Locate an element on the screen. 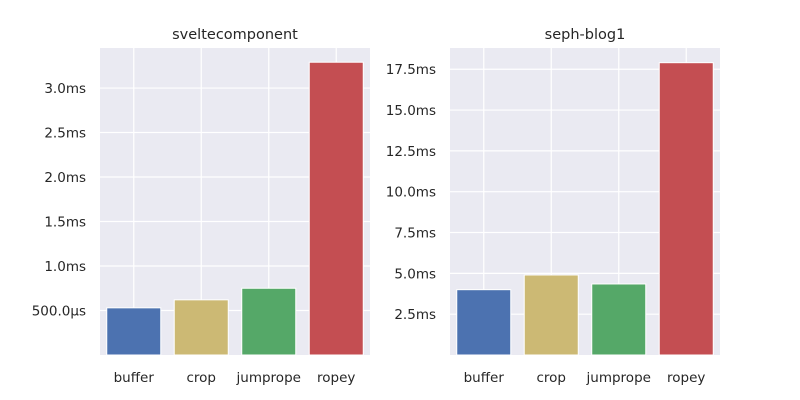 This screenshot has width=800, height=400. y-tick-label: 1.0ms is located at coordinates (65, 267).